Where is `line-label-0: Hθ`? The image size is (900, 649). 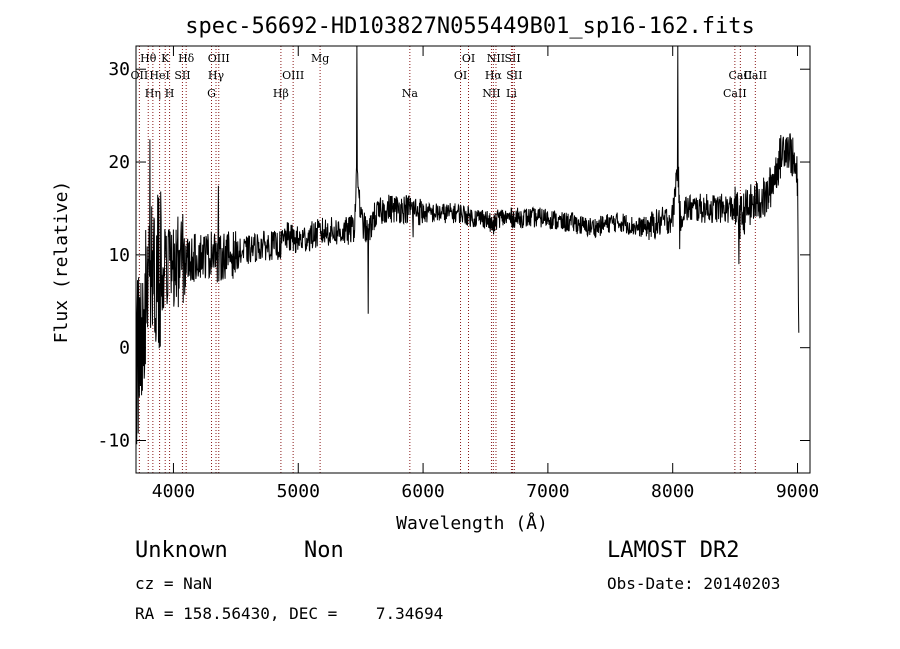
line-label-0: Hθ is located at coordinates (148, 58).